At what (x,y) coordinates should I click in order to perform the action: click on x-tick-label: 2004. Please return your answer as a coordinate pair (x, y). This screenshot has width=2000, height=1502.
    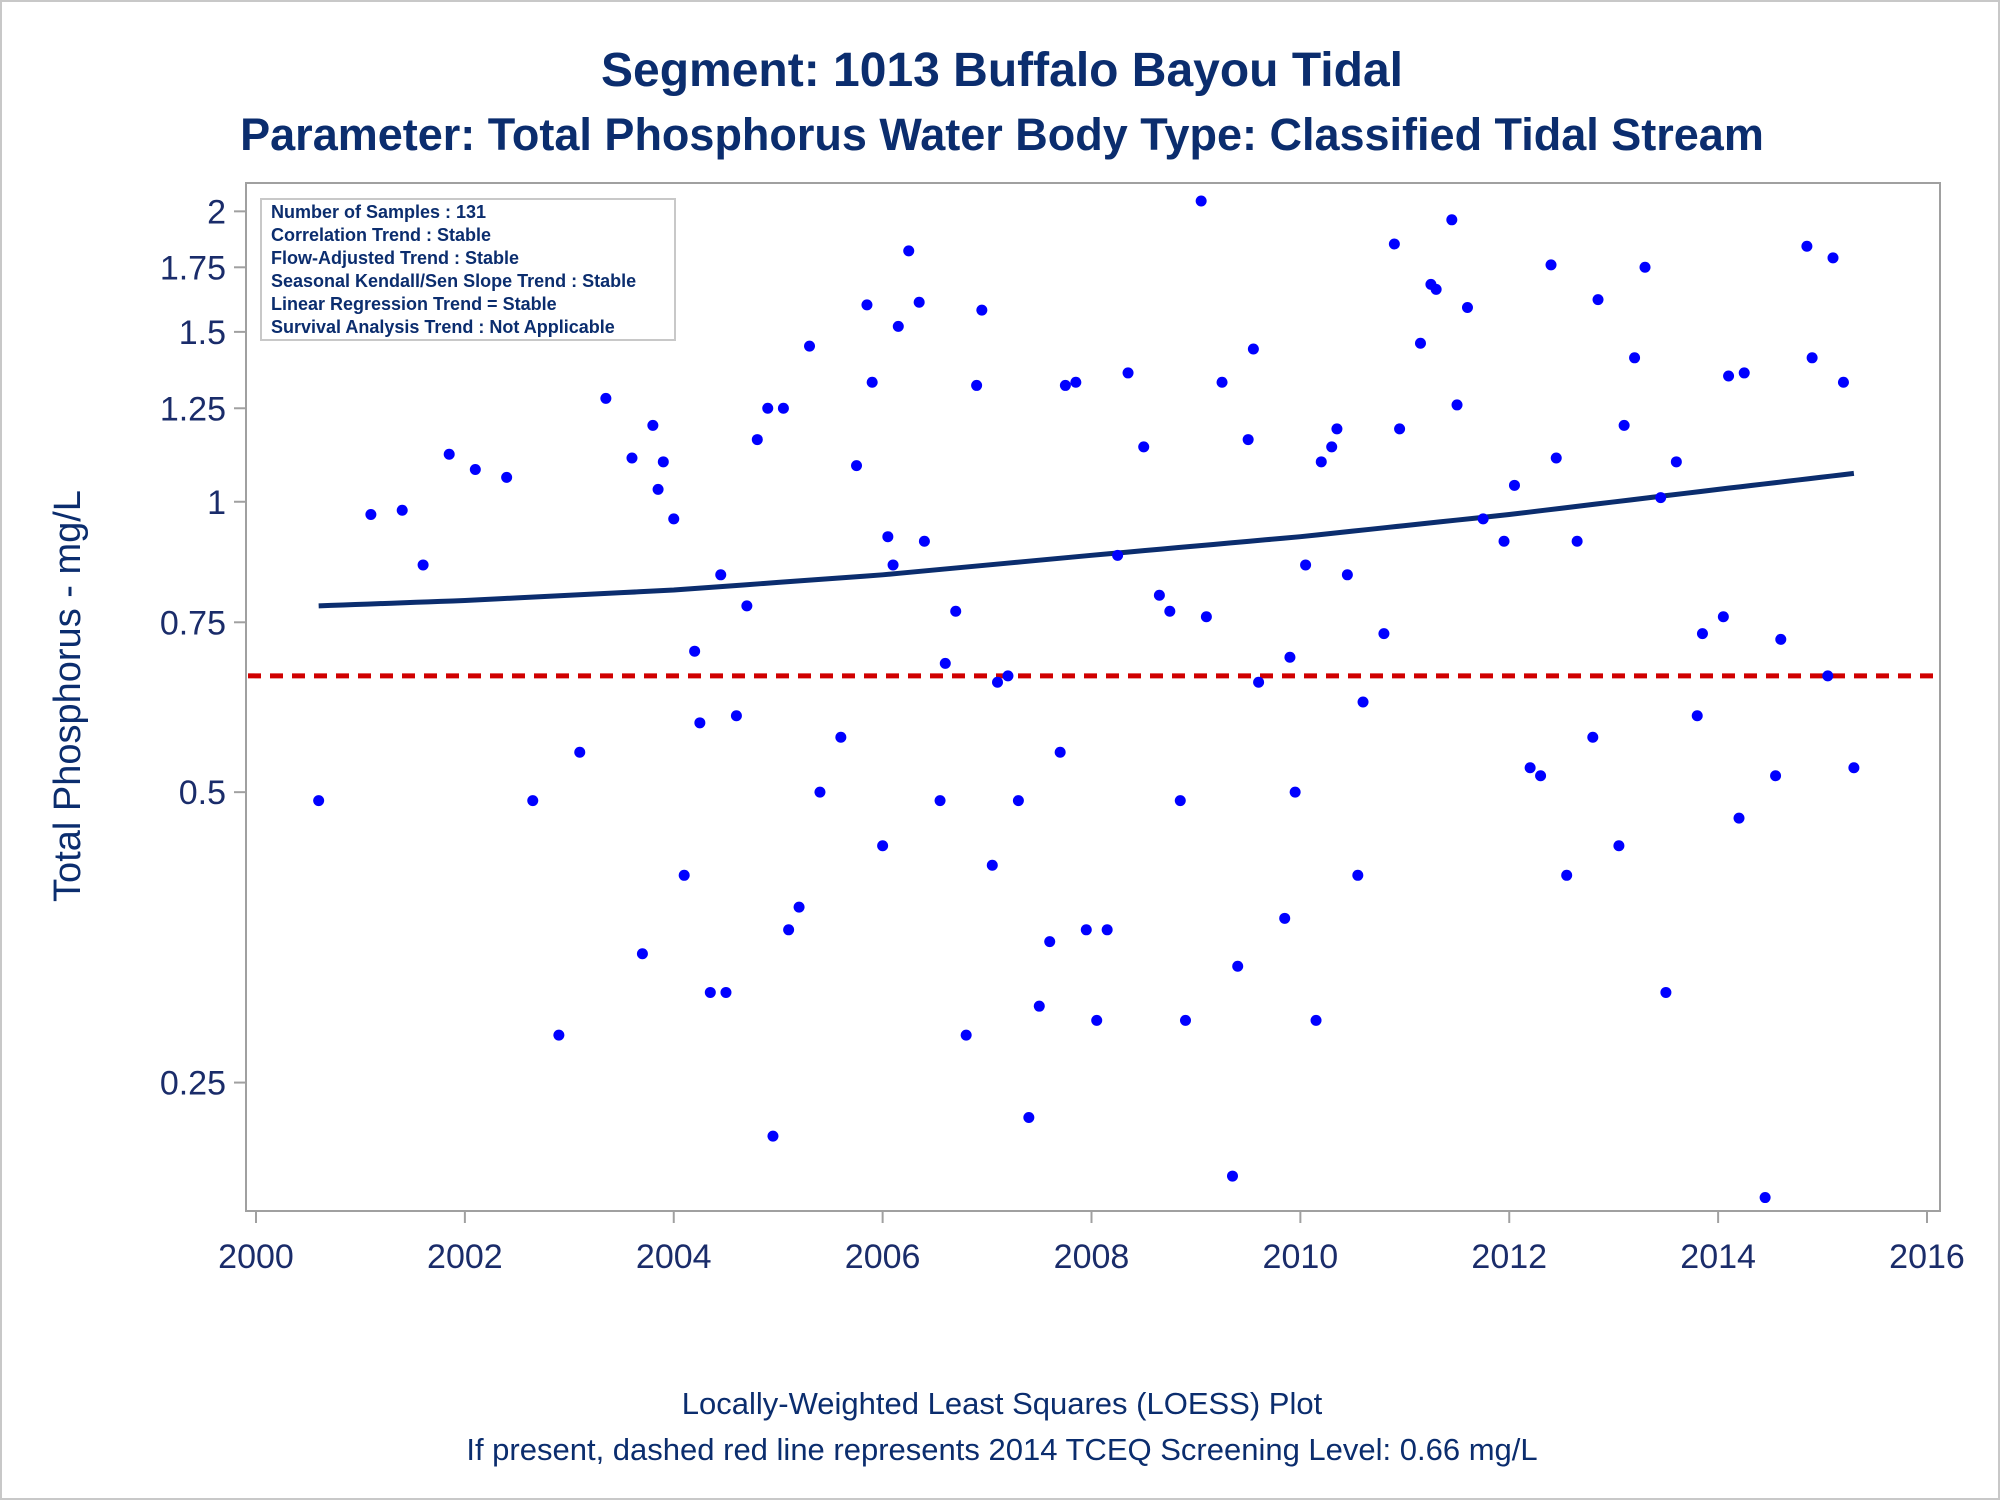
    Looking at the image, I should click on (674, 1257).